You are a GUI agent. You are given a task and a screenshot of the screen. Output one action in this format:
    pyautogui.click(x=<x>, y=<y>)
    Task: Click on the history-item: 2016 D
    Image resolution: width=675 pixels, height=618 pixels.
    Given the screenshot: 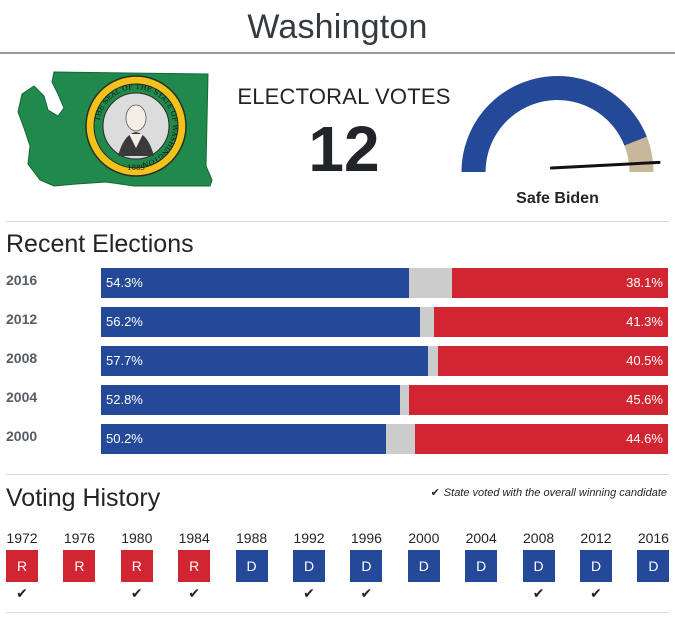 What is the action you would take?
    pyautogui.click(x=653, y=566)
    